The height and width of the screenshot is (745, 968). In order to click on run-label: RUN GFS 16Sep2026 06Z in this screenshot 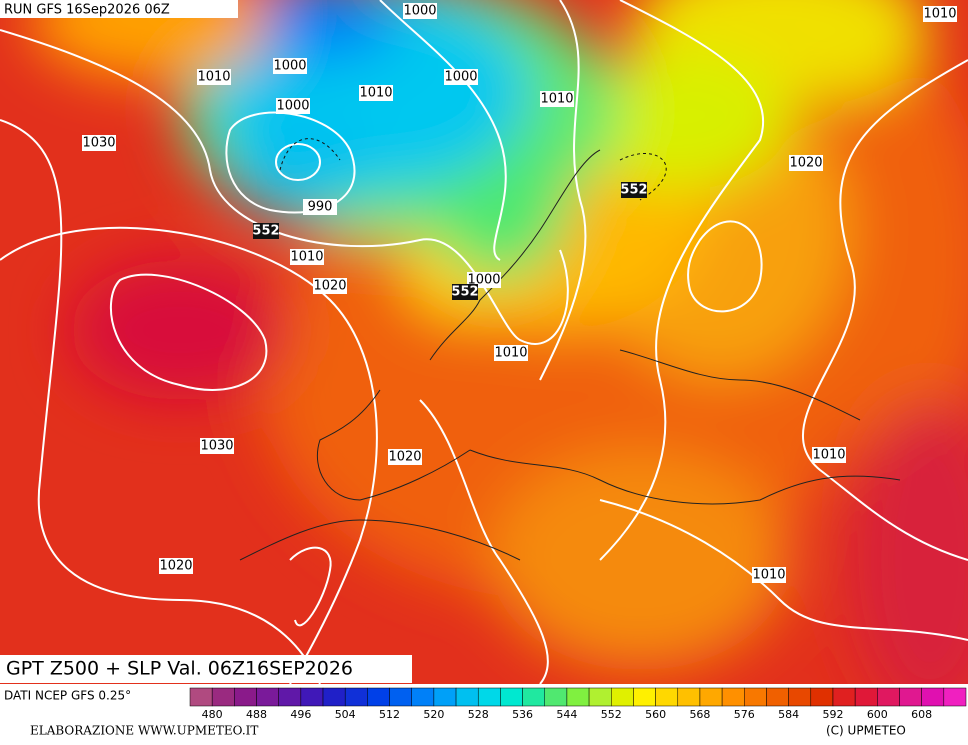, I will do `click(87, 10)`.